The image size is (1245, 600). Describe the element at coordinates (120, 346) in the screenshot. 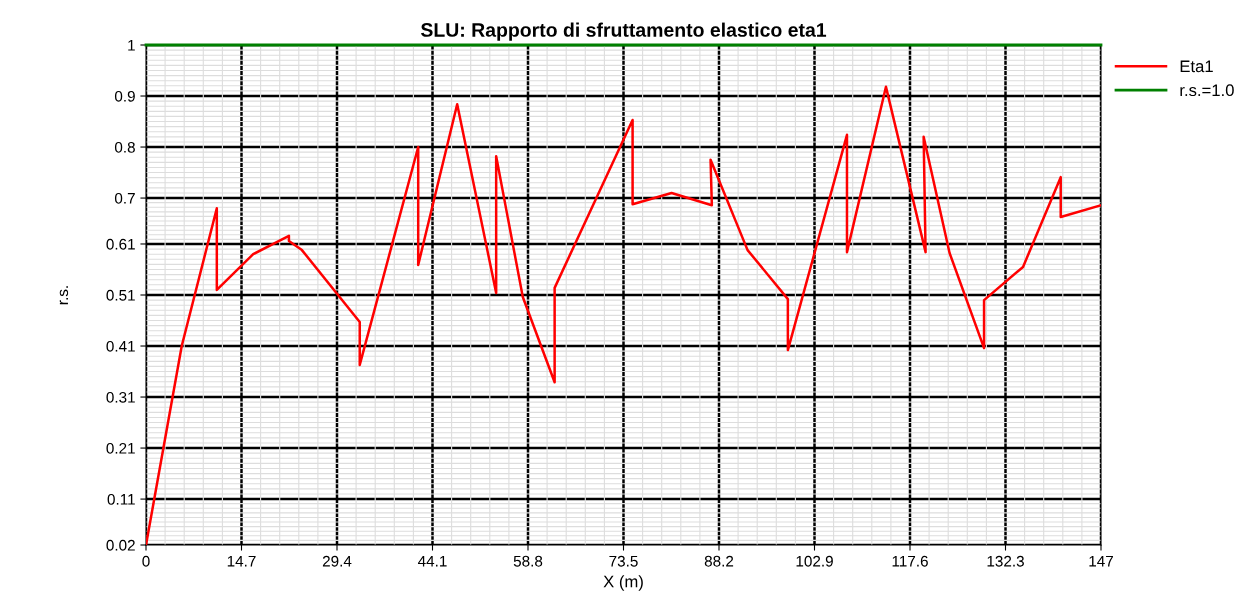

I see `y-tick-label: 0.41` at that location.